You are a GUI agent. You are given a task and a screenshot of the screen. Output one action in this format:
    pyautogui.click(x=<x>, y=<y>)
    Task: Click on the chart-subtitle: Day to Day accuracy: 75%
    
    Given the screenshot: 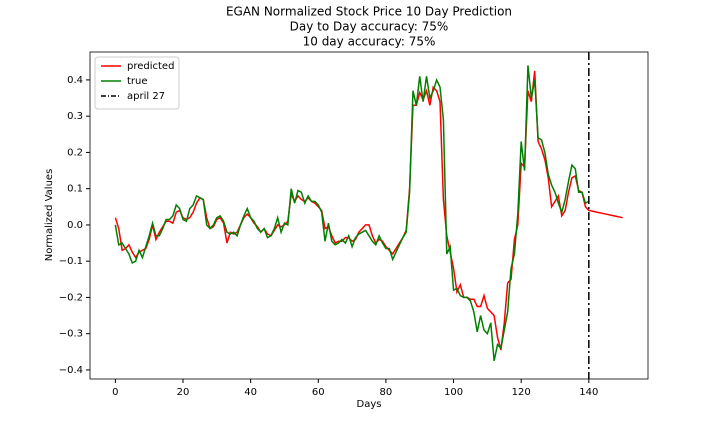 What is the action you would take?
    pyautogui.click(x=369, y=27)
    